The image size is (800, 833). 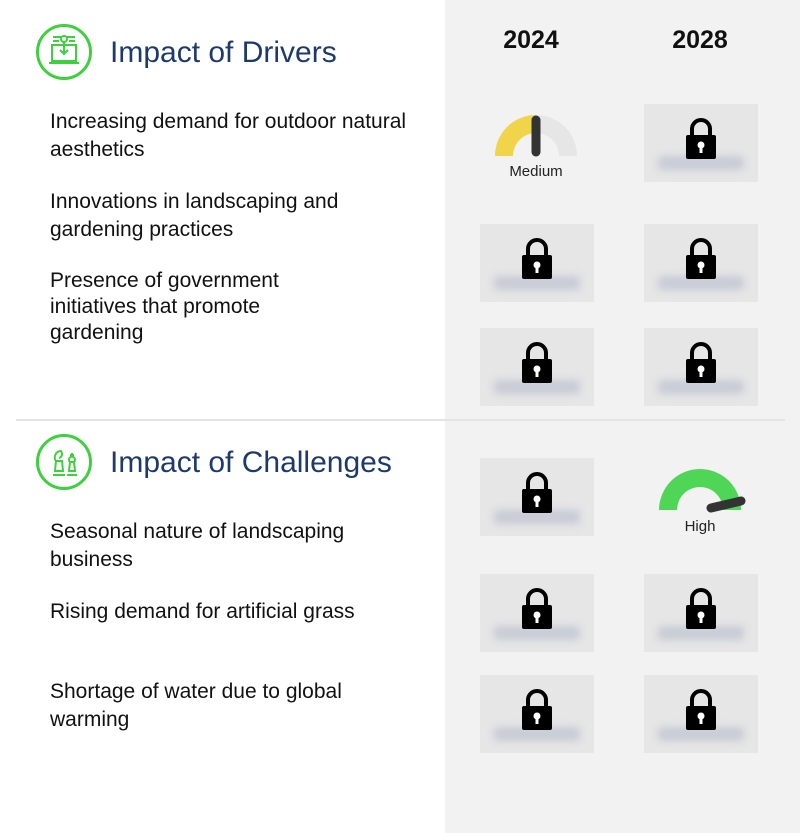 What do you see at coordinates (400, 420) in the screenshot?
I see `section-divider` at bounding box center [400, 420].